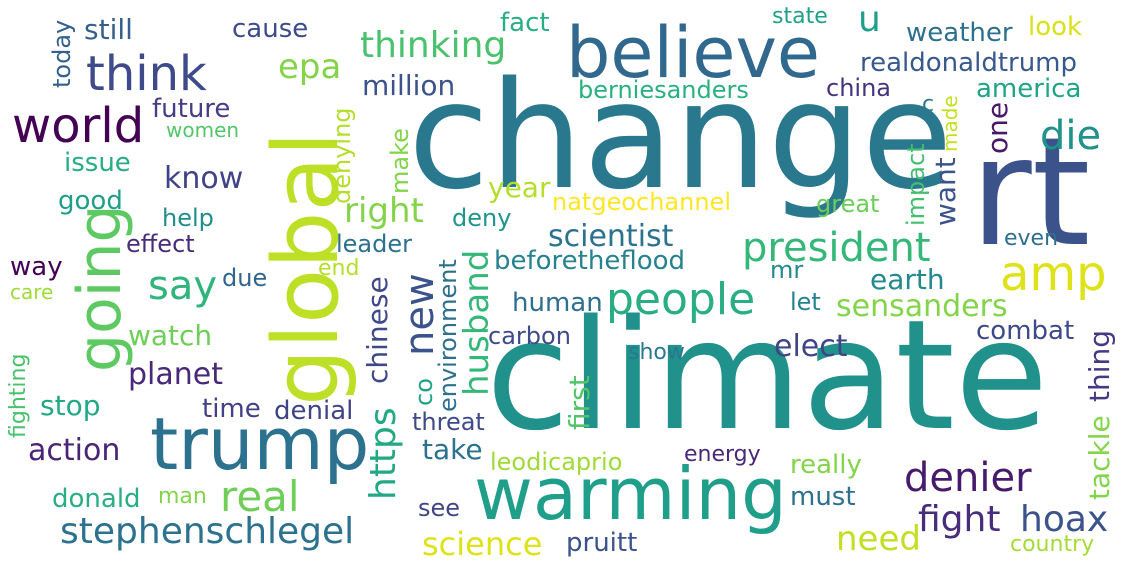  What do you see at coordinates (482, 218) in the screenshot?
I see `word-deny: deny` at bounding box center [482, 218].